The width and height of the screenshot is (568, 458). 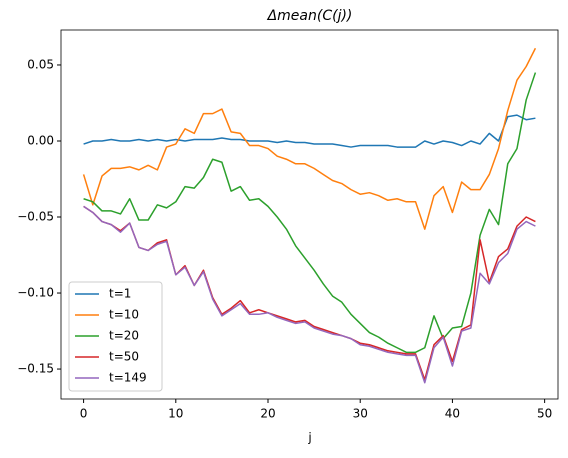 What do you see at coordinates (128, 378) in the screenshot?
I see `legend-label: t=149` at bounding box center [128, 378].